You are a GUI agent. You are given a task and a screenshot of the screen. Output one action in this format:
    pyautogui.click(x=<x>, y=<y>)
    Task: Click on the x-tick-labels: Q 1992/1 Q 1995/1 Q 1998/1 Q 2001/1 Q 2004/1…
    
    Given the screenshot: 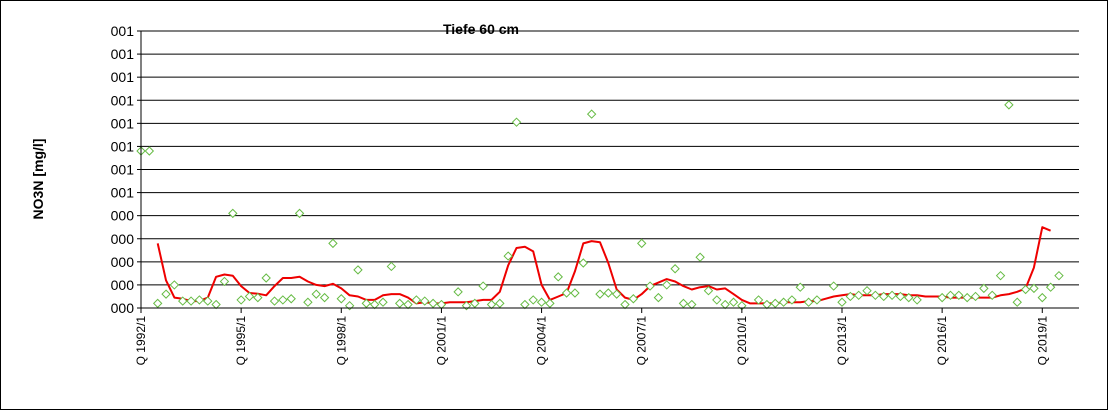 What is the action you would take?
    pyautogui.click(x=591, y=341)
    